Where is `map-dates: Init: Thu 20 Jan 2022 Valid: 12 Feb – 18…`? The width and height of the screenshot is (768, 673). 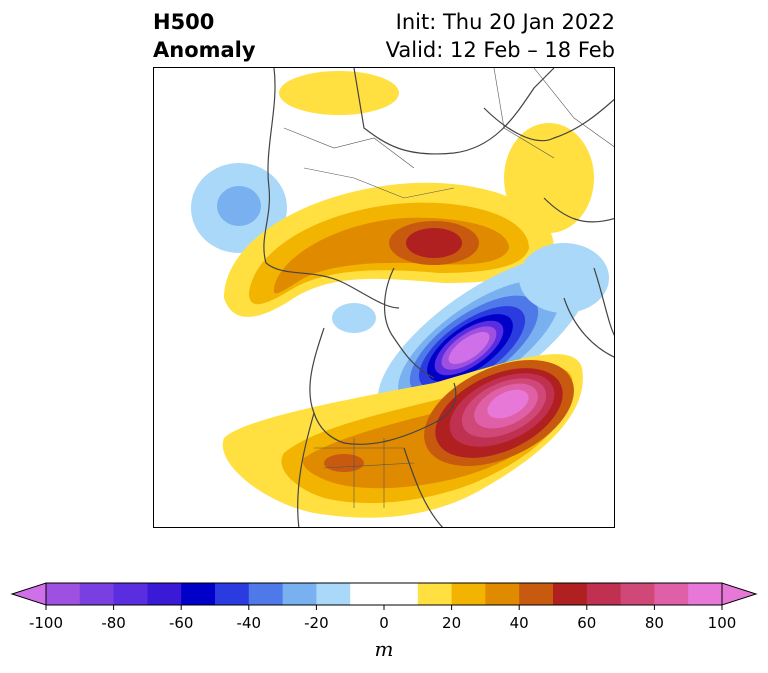 map-dates: Init: Thu 20 Jan 2022 Valid: 12 Feb – 18… is located at coordinates (500, 36).